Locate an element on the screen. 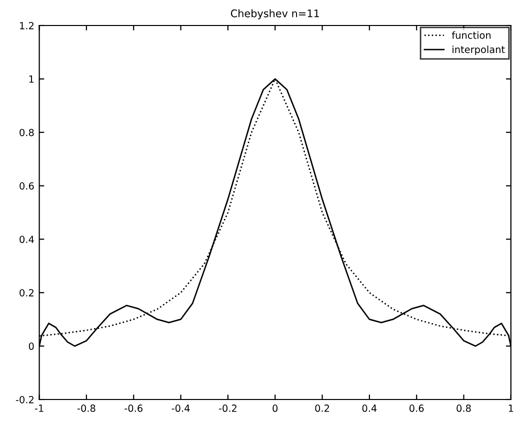  x-tick-label: -0.8 is located at coordinates (86, 408).